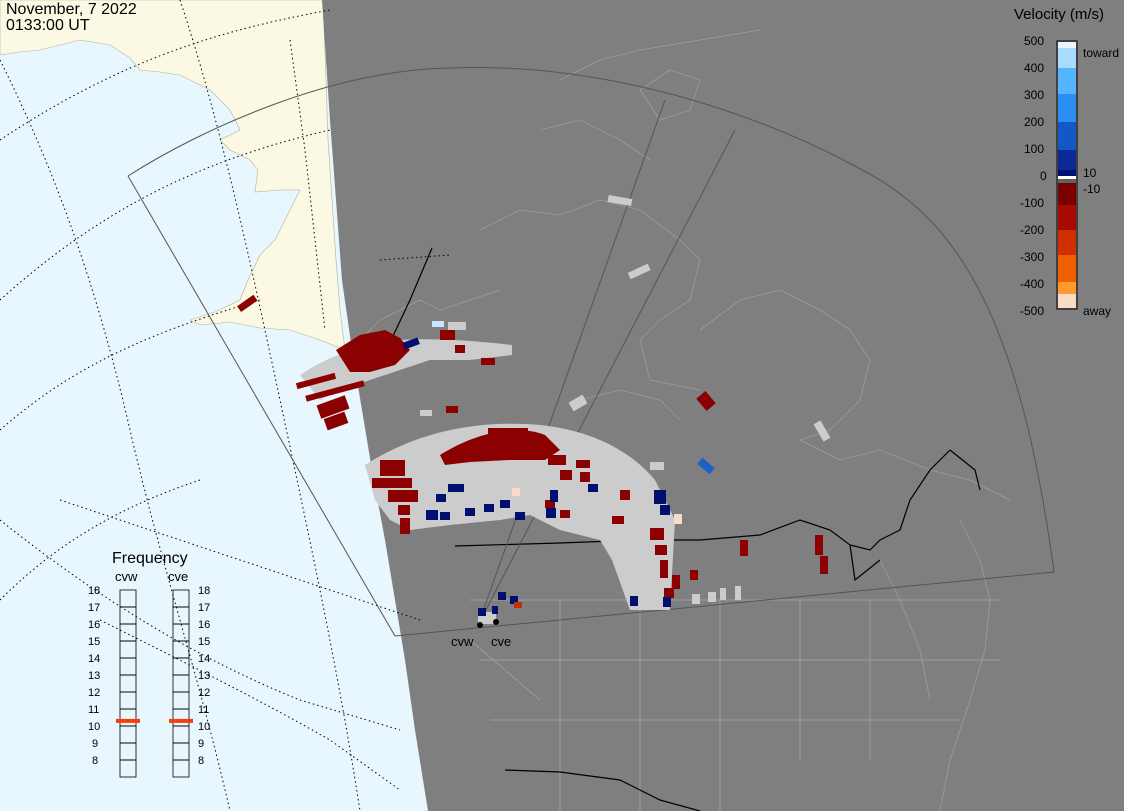  Describe the element at coordinates (71, 9) in the screenshot. I see `date-label: November, 7 2022` at that location.